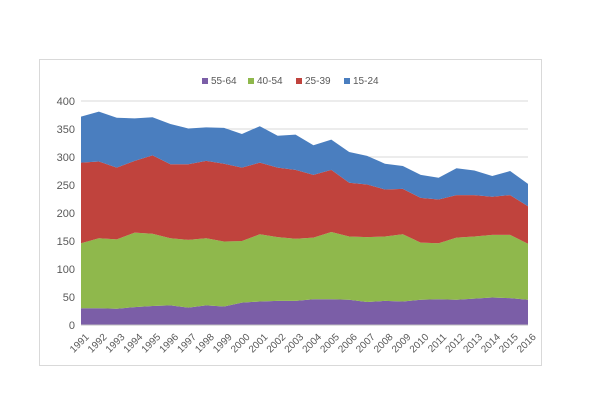  Describe the element at coordinates (66, 186) in the screenshot. I see `y-tick-label: 250` at that location.